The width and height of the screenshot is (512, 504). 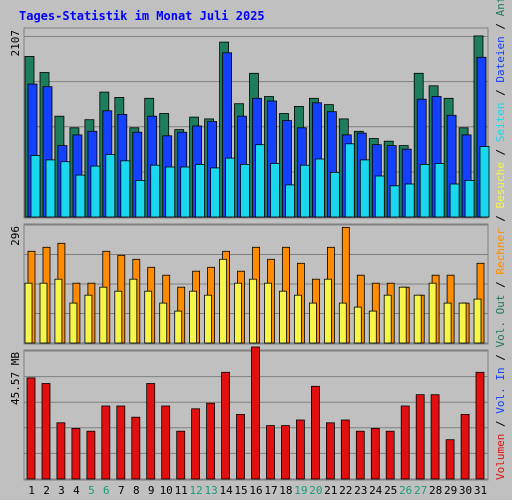 What do you see at coordinates (345, 490) in the screenshot?
I see `x-tick-label-22: 22` at bounding box center [345, 490].